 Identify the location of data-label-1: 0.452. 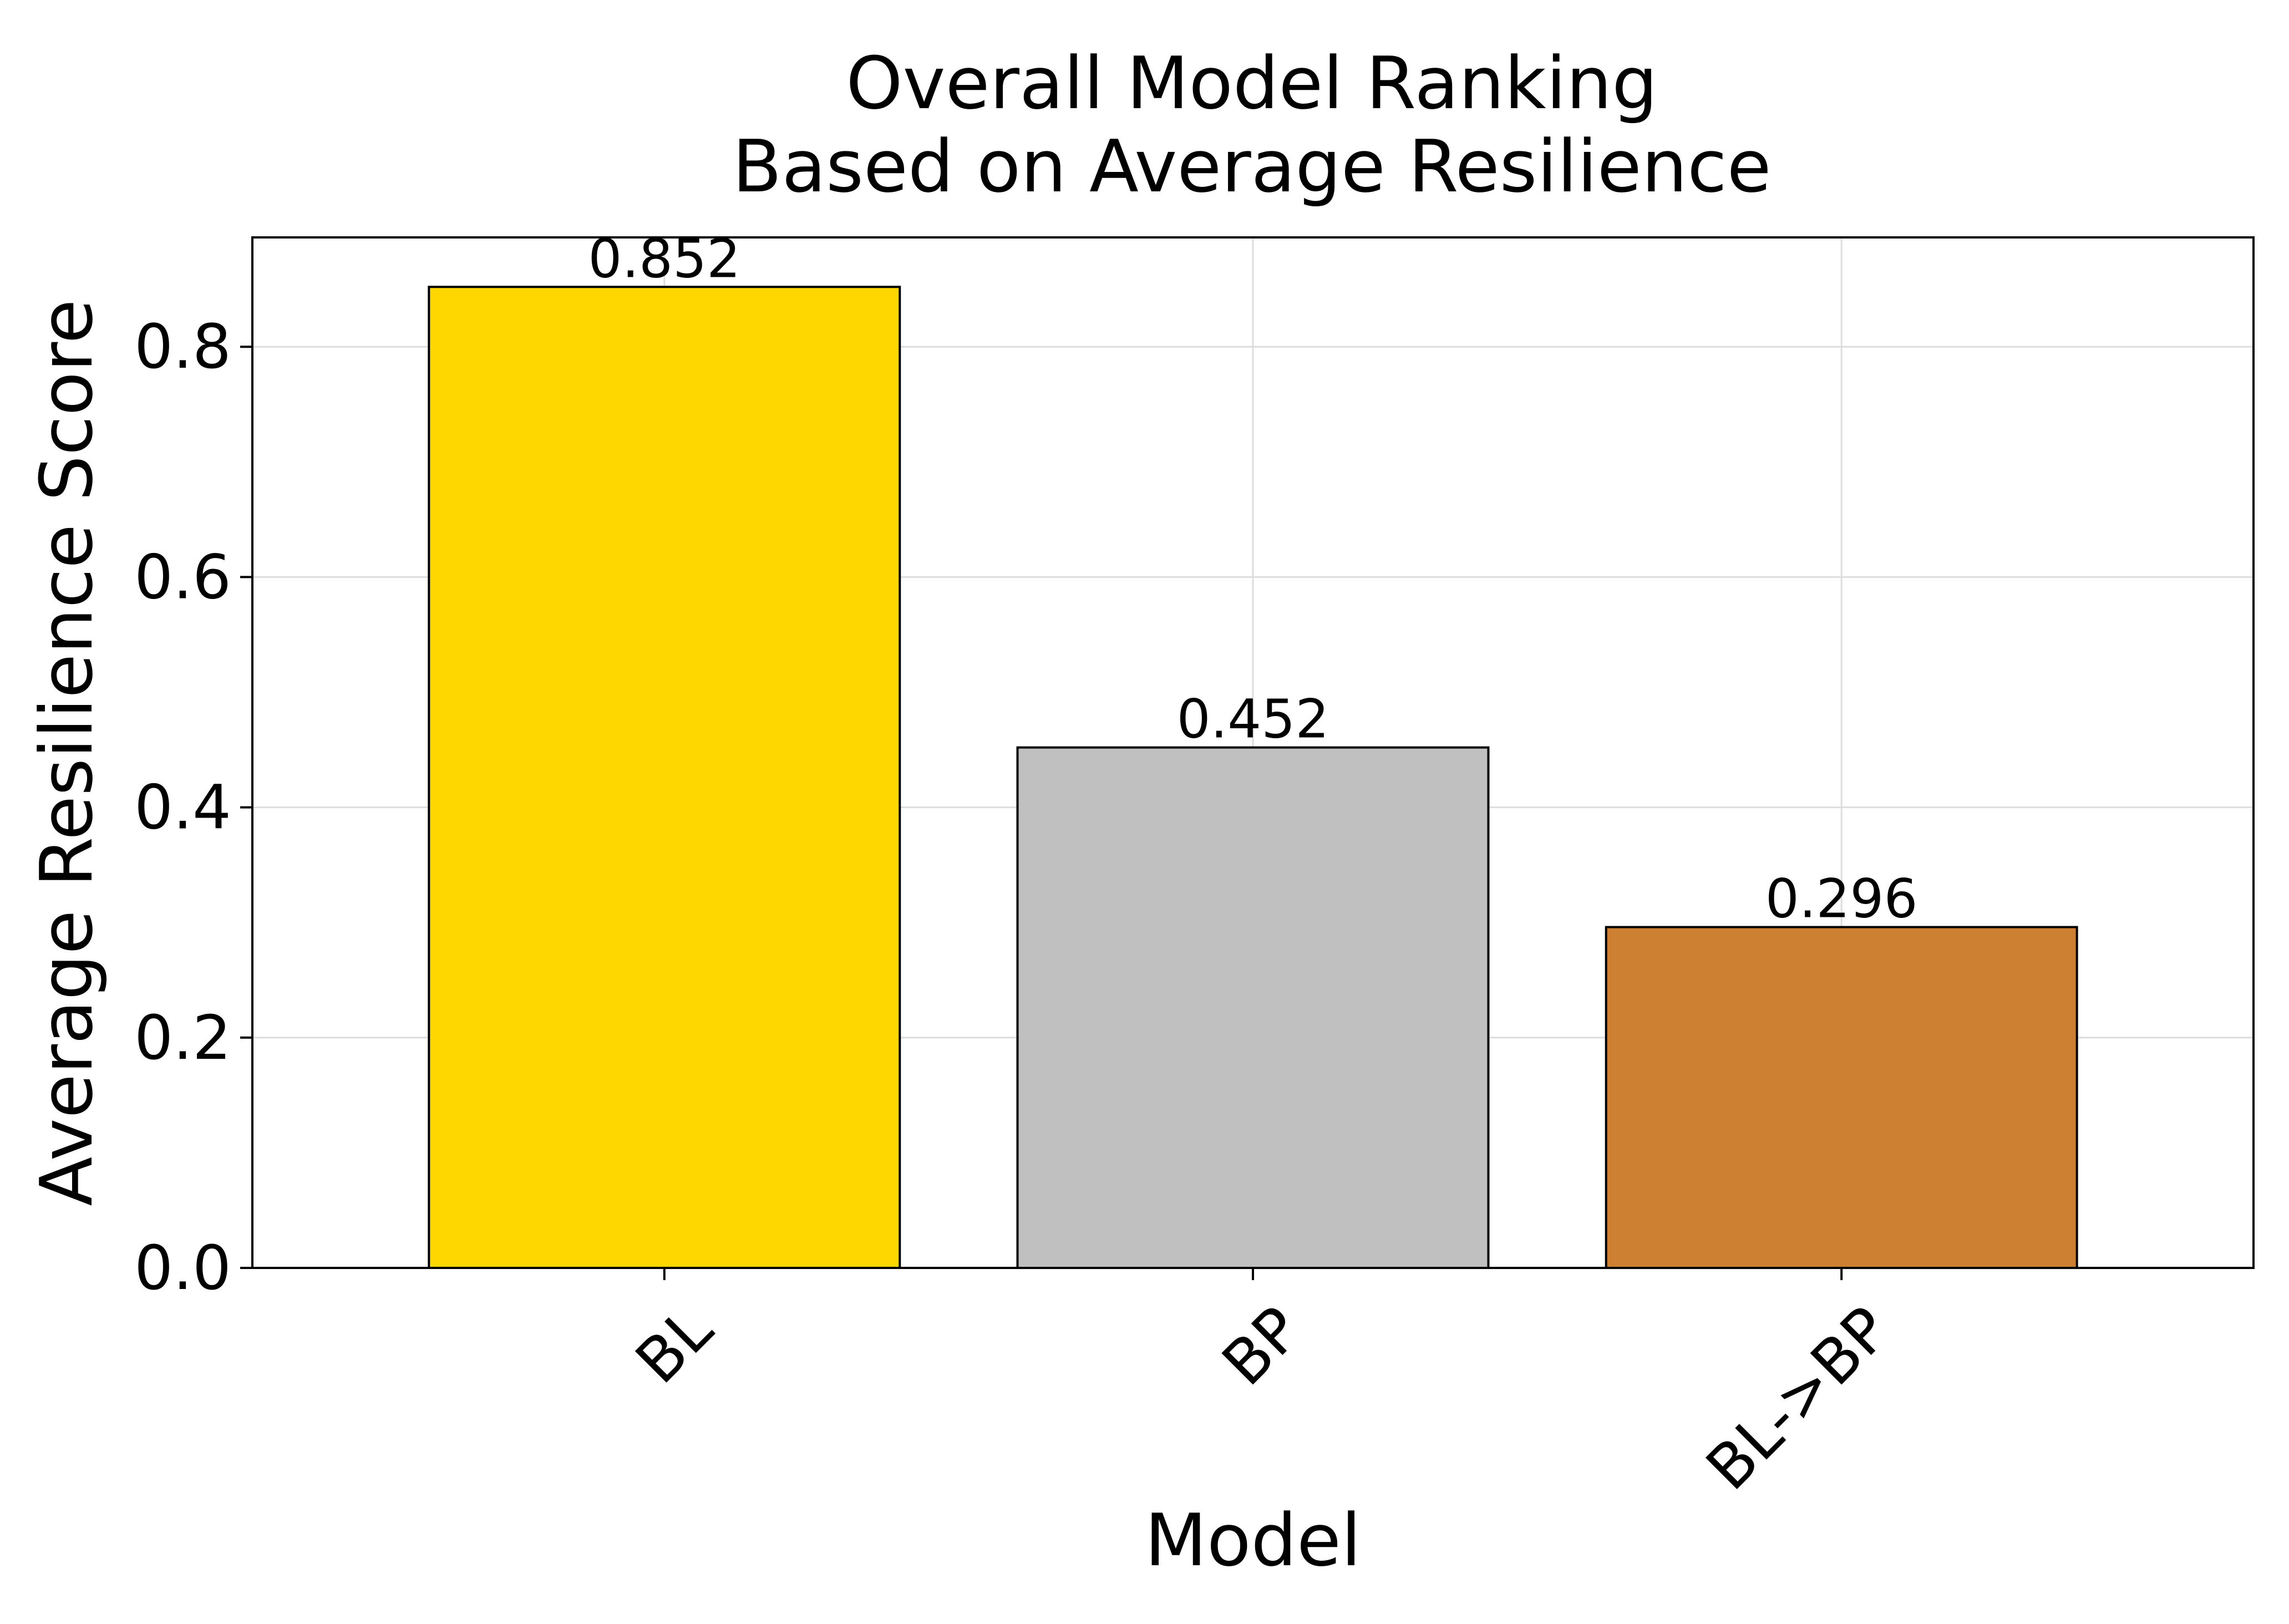
(1253, 719).